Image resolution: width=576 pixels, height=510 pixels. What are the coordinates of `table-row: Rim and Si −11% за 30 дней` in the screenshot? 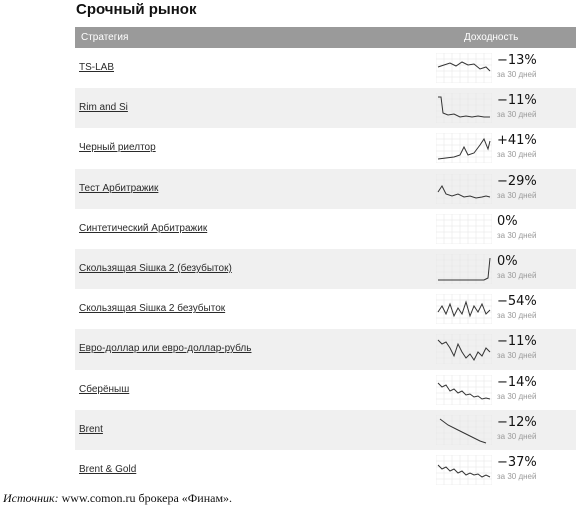 It's located at (325, 108).